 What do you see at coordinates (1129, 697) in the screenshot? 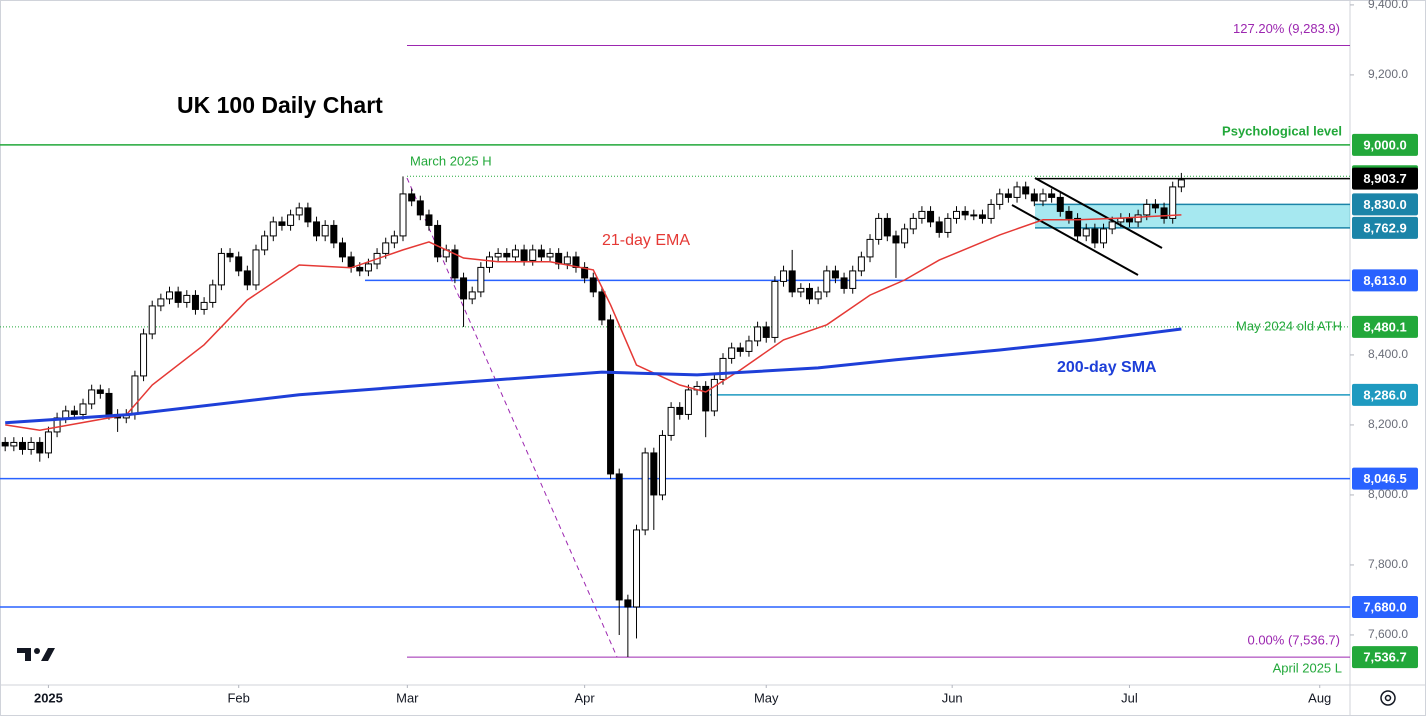
I see `x-tick-label: Jul` at bounding box center [1129, 697].